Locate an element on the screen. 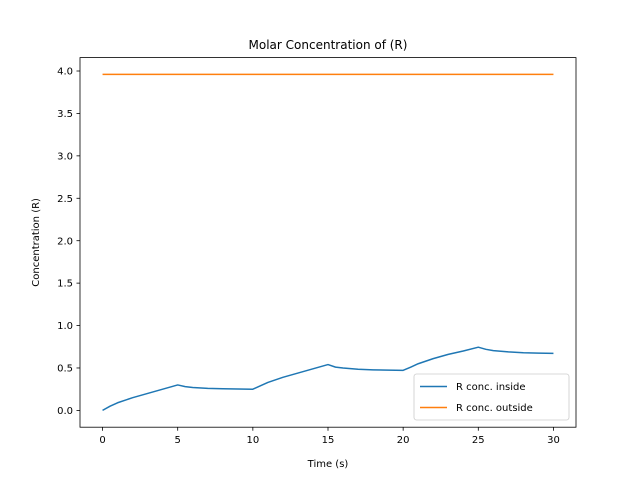  x-tick-label: 0 is located at coordinates (102, 440).